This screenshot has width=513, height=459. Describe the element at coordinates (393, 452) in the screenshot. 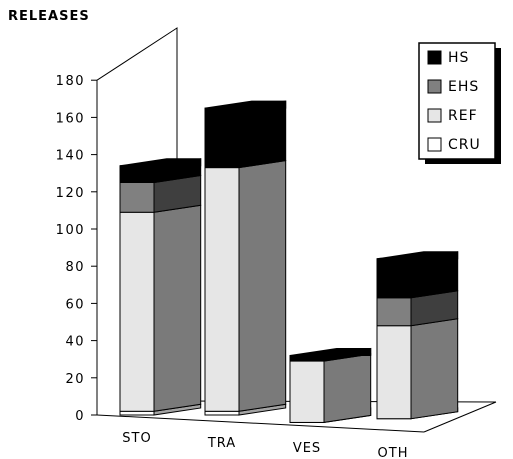

I see `category-label-oth: OTH` at that location.